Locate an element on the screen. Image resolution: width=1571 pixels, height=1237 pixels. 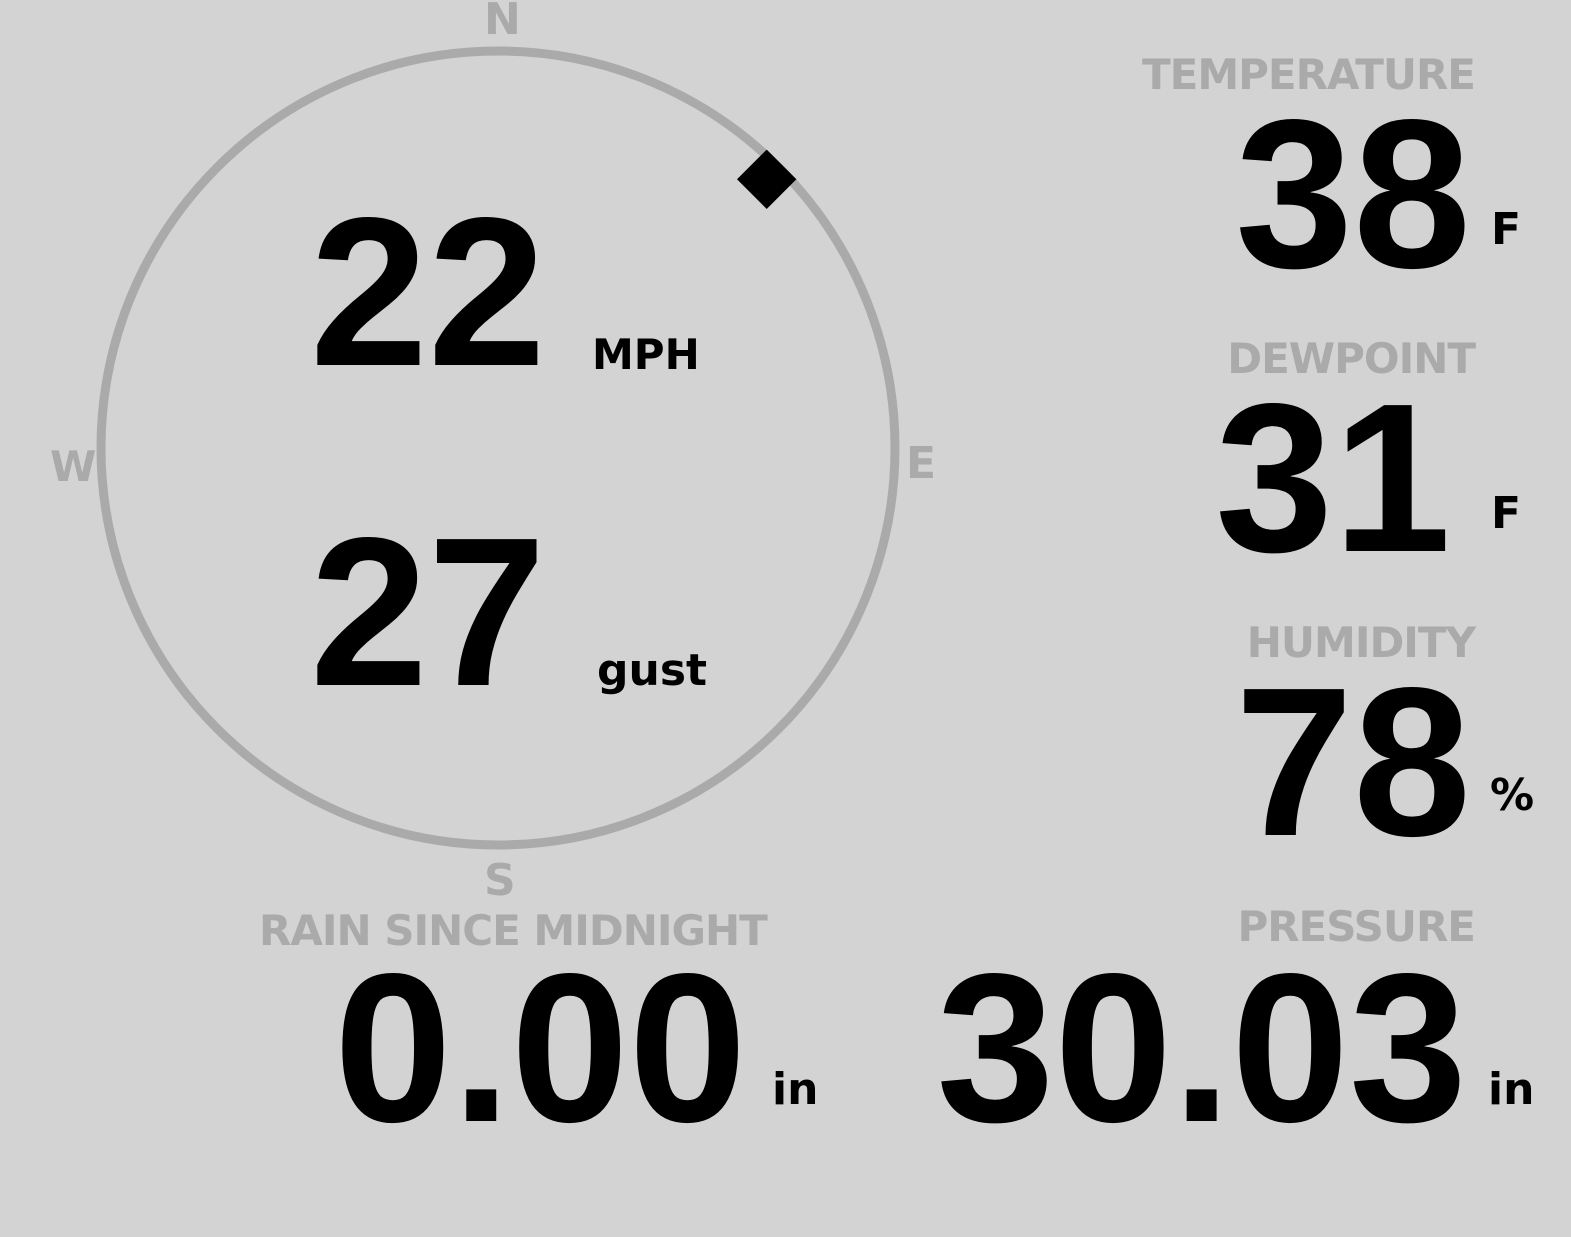
compass-west: W is located at coordinates (73, 466).